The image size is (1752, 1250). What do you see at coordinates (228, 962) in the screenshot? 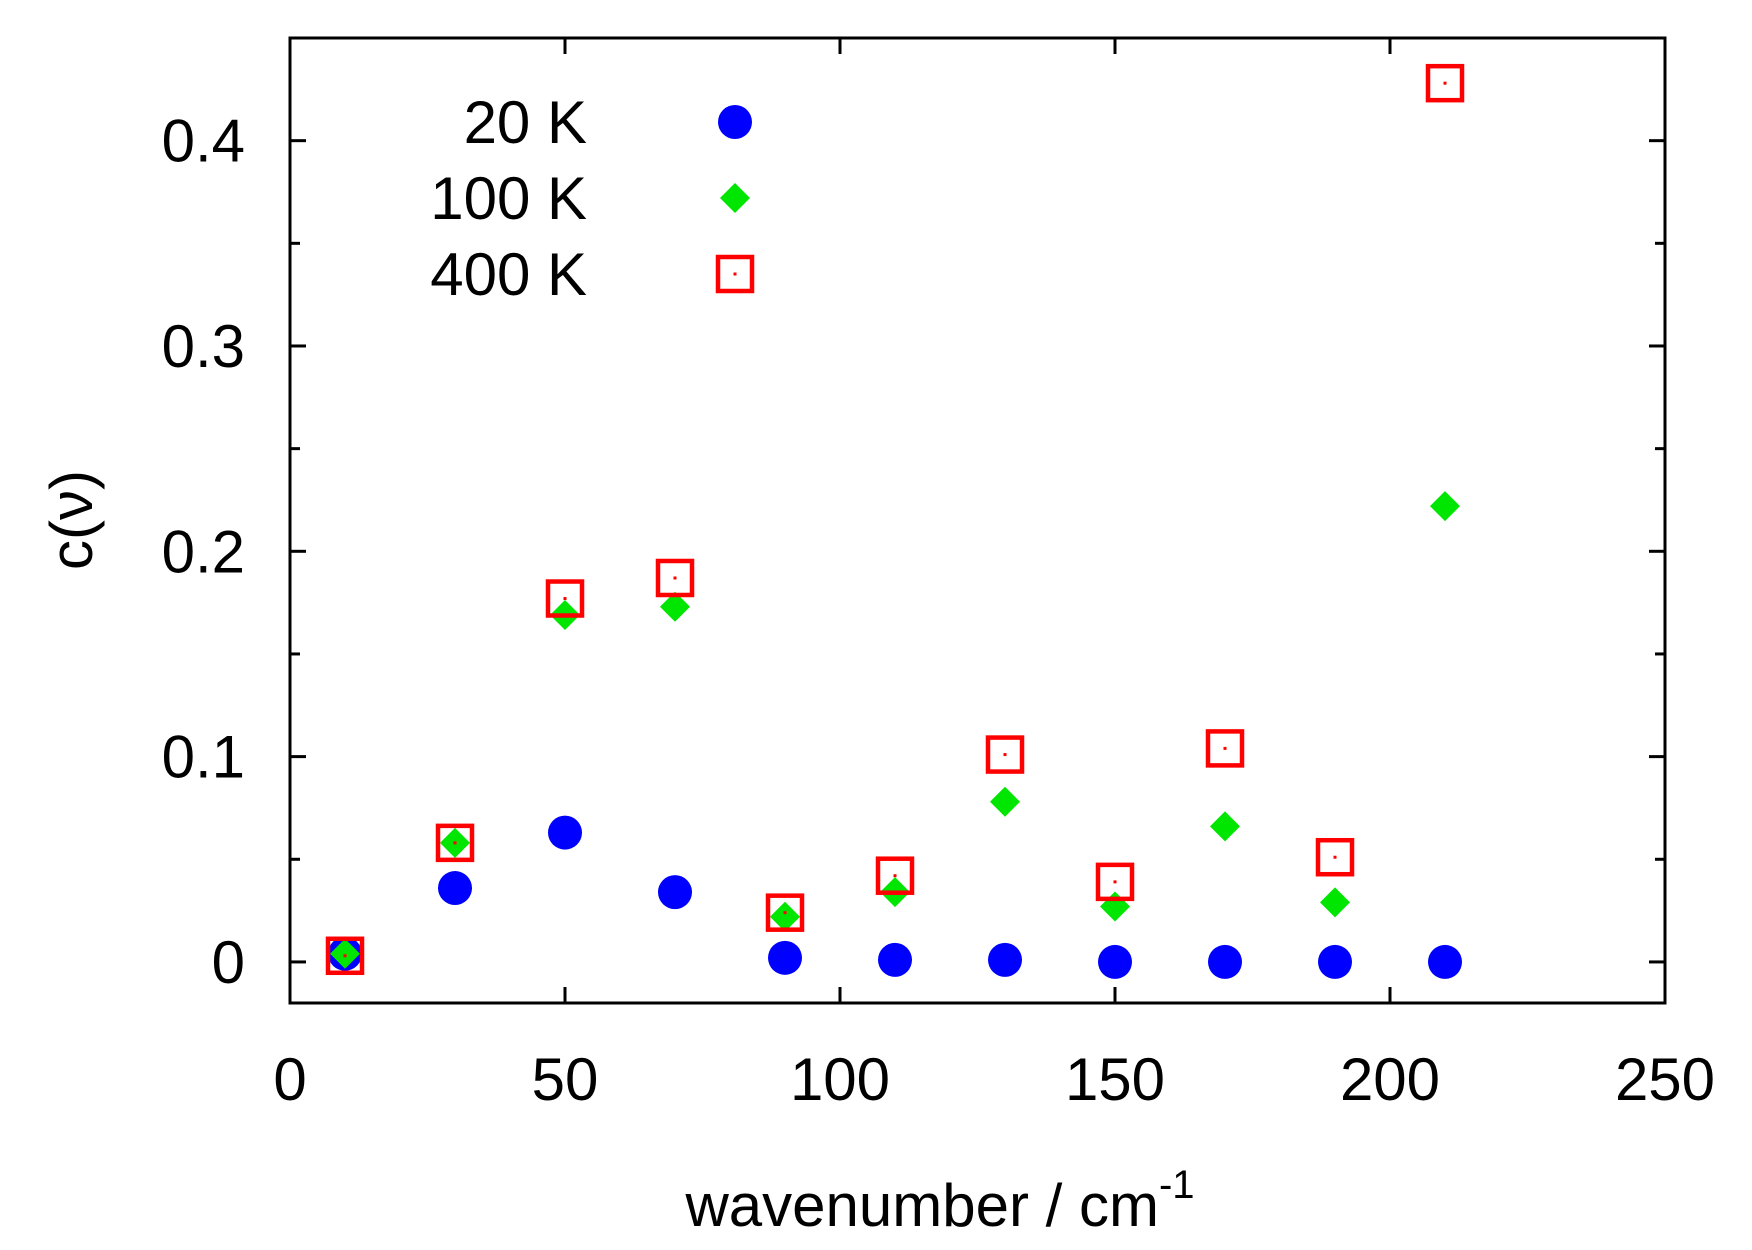
I see `y-tick-label: 0` at bounding box center [228, 962].